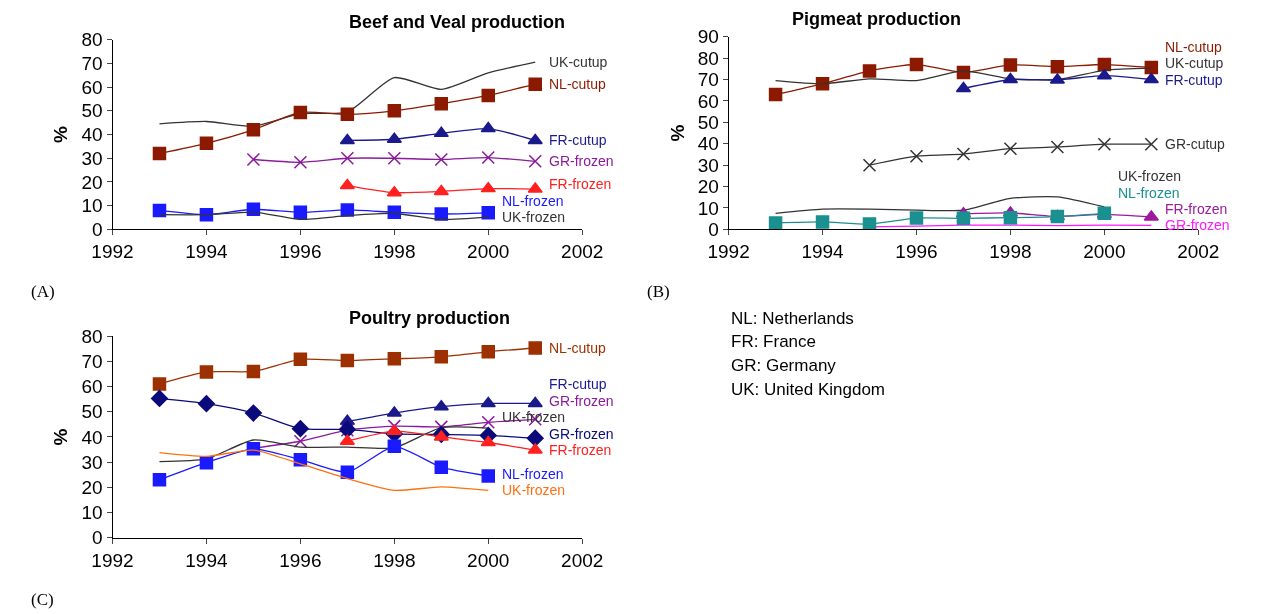 Image resolution: width=1262 pixels, height=614 pixels. Describe the element at coordinates (784, 365) in the screenshot. I see `text: GR: Germany` at that location.